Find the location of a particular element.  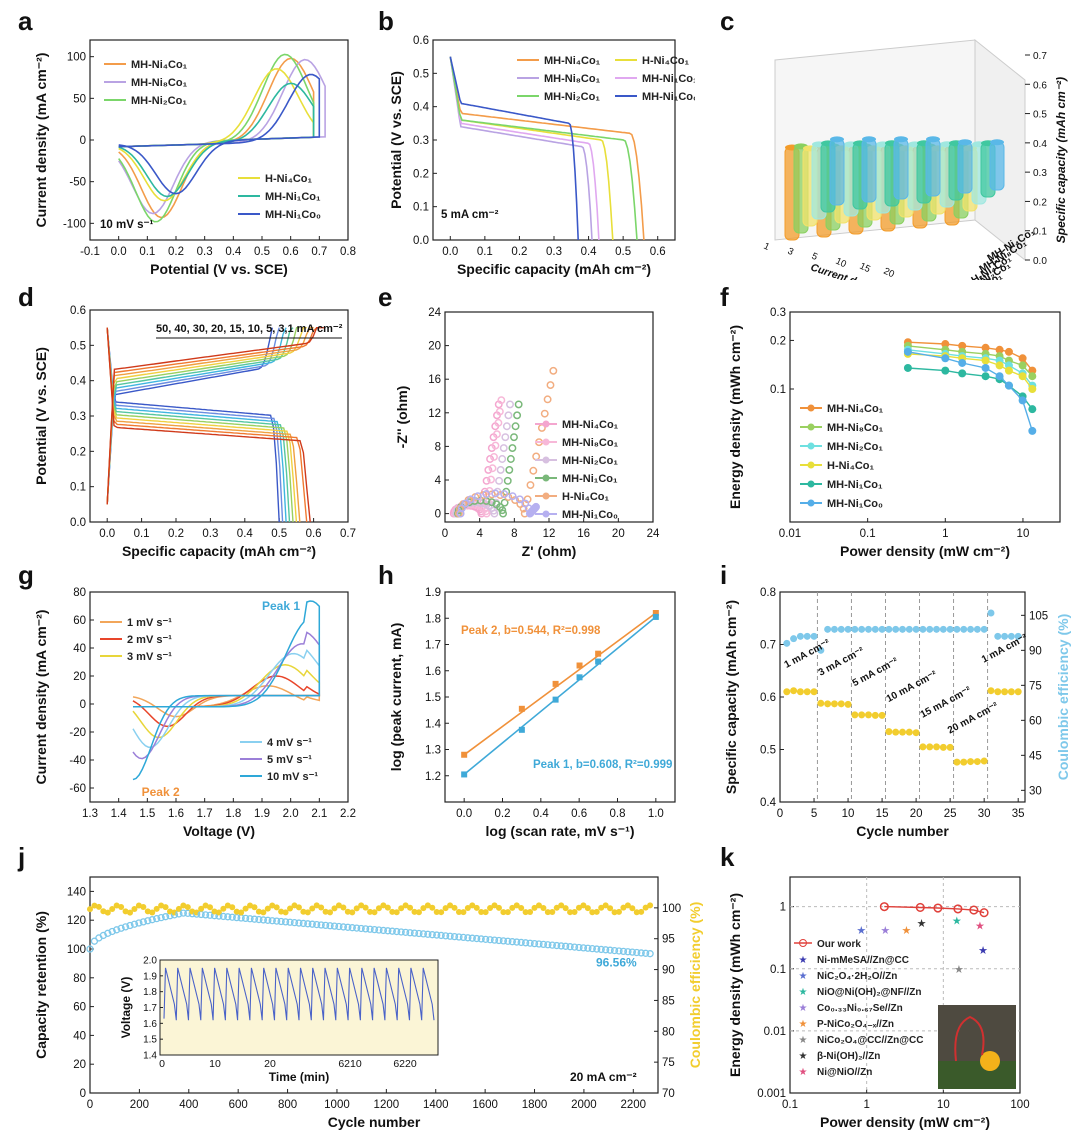

a-xtick-label: 0.7 is located at coordinates (319, 252).